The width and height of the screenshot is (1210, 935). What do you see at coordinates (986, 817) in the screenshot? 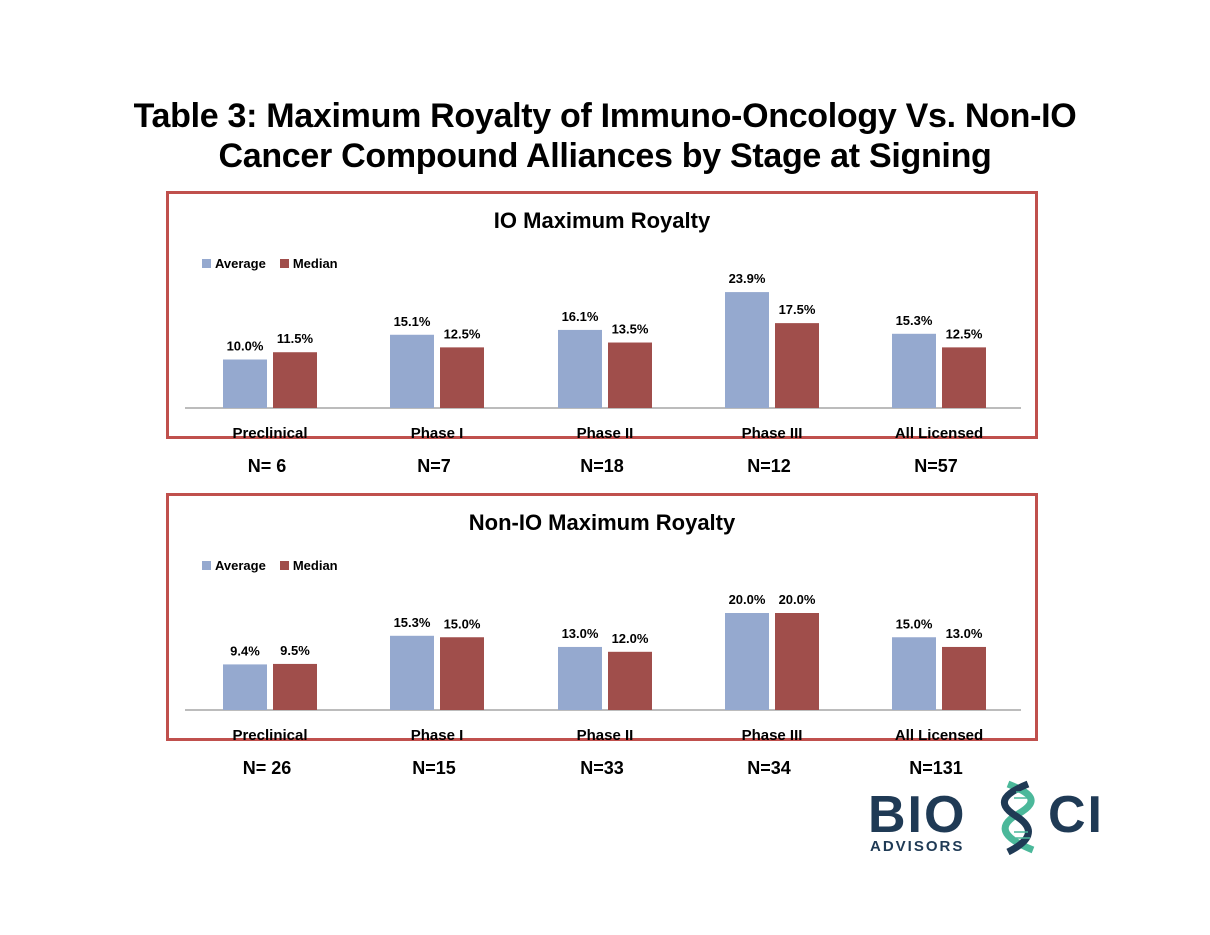
I see `biosci-advisors-logo: BIO CI ADVISORS` at bounding box center [986, 817].